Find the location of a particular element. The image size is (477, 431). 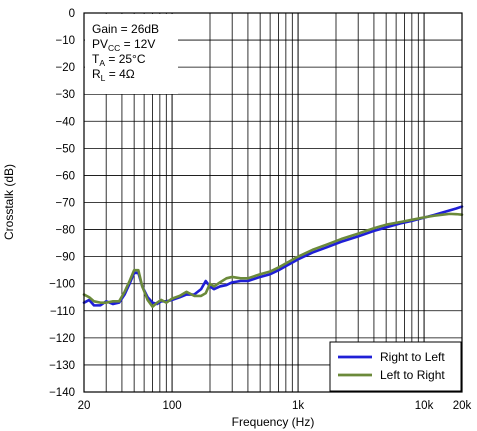

annotation-text: Gain = 26dB is located at coordinates (125, 29).